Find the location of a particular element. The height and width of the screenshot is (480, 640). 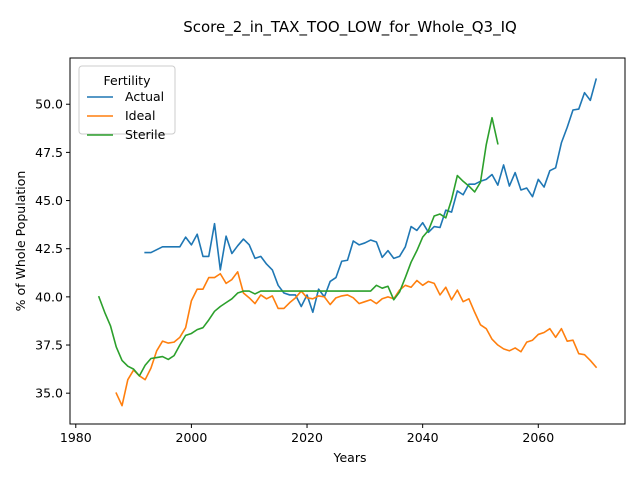

x-tick-label: 1980 is located at coordinates (76, 437).